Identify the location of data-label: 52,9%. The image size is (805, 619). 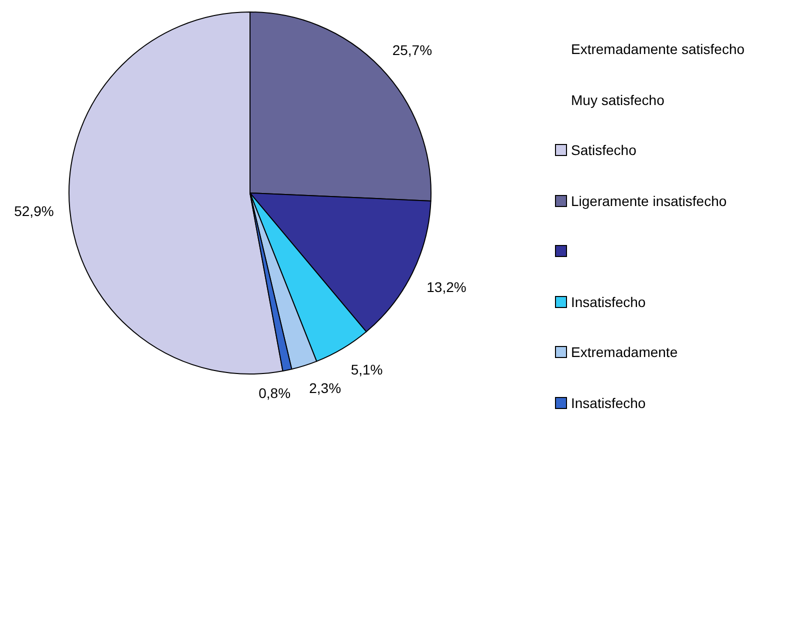
(34, 210).